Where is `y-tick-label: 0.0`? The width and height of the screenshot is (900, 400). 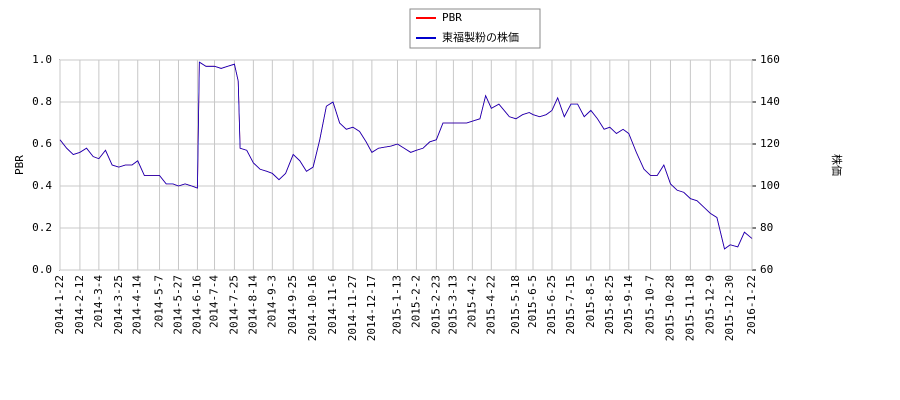 y-tick-label: 0.0 is located at coordinates (42, 269).